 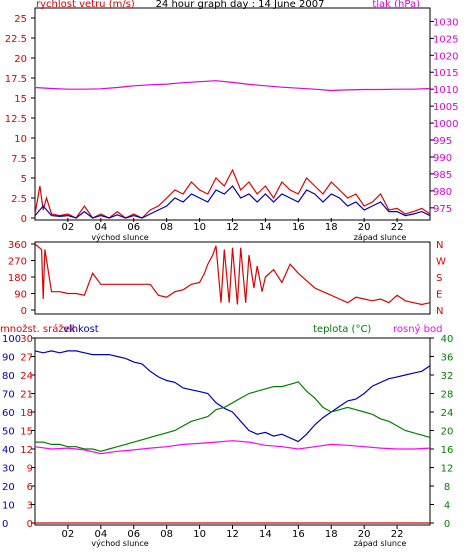 What do you see at coordinates (445, 39) in the screenshot?
I see `pressure-tick-label: 1025` at bounding box center [445, 39].